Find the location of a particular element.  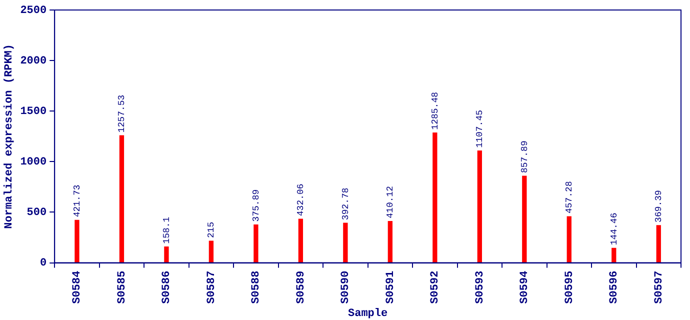

x-axis-title: Sample is located at coordinates (368, 314).